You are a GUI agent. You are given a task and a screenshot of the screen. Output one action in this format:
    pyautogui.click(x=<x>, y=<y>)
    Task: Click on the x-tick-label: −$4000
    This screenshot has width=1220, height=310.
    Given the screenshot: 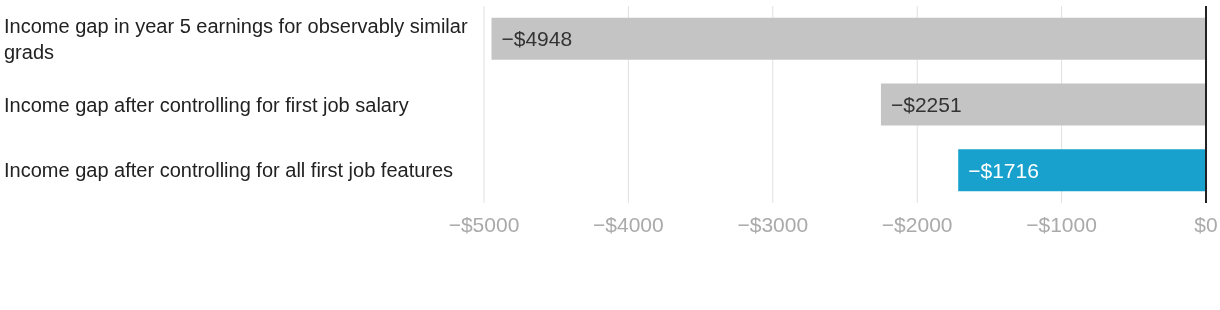 What is the action you would take?
    pyautogui.click(x=628, y=224)
    